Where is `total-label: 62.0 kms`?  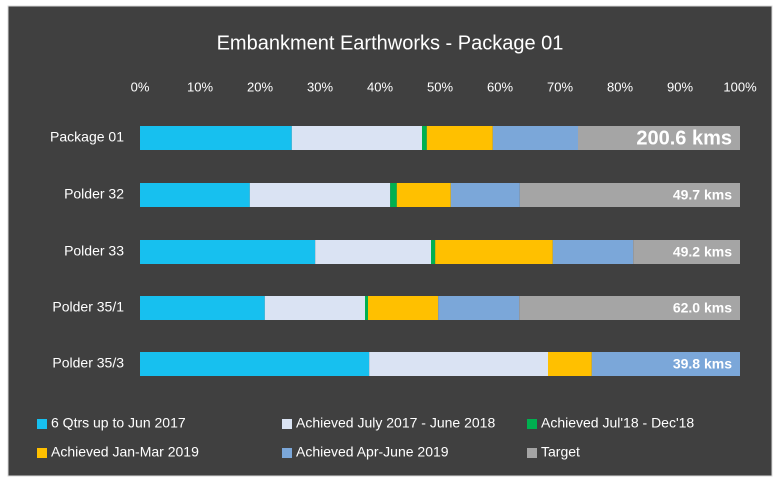 total-label: 62.0 kms is located at coordinates (702, 308).